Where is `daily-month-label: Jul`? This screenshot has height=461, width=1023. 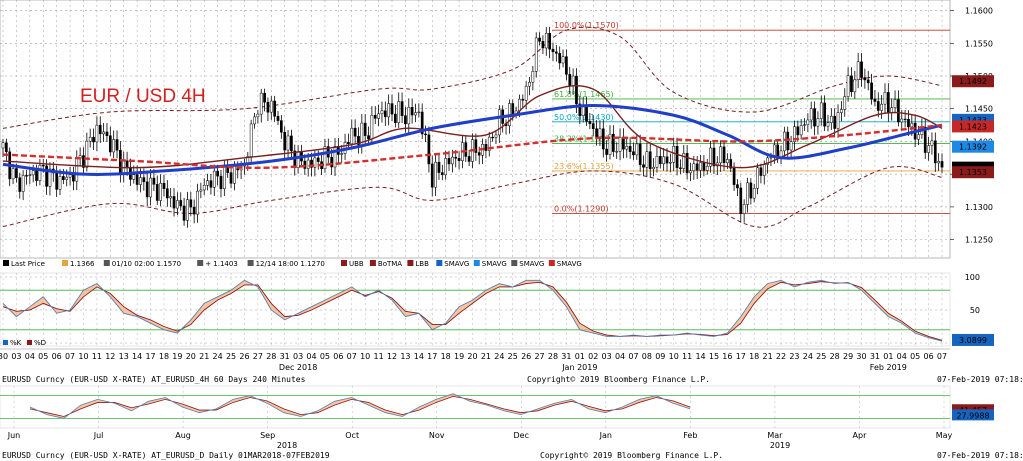 daily-month-label: Jul is located at coordinates (98, 435).